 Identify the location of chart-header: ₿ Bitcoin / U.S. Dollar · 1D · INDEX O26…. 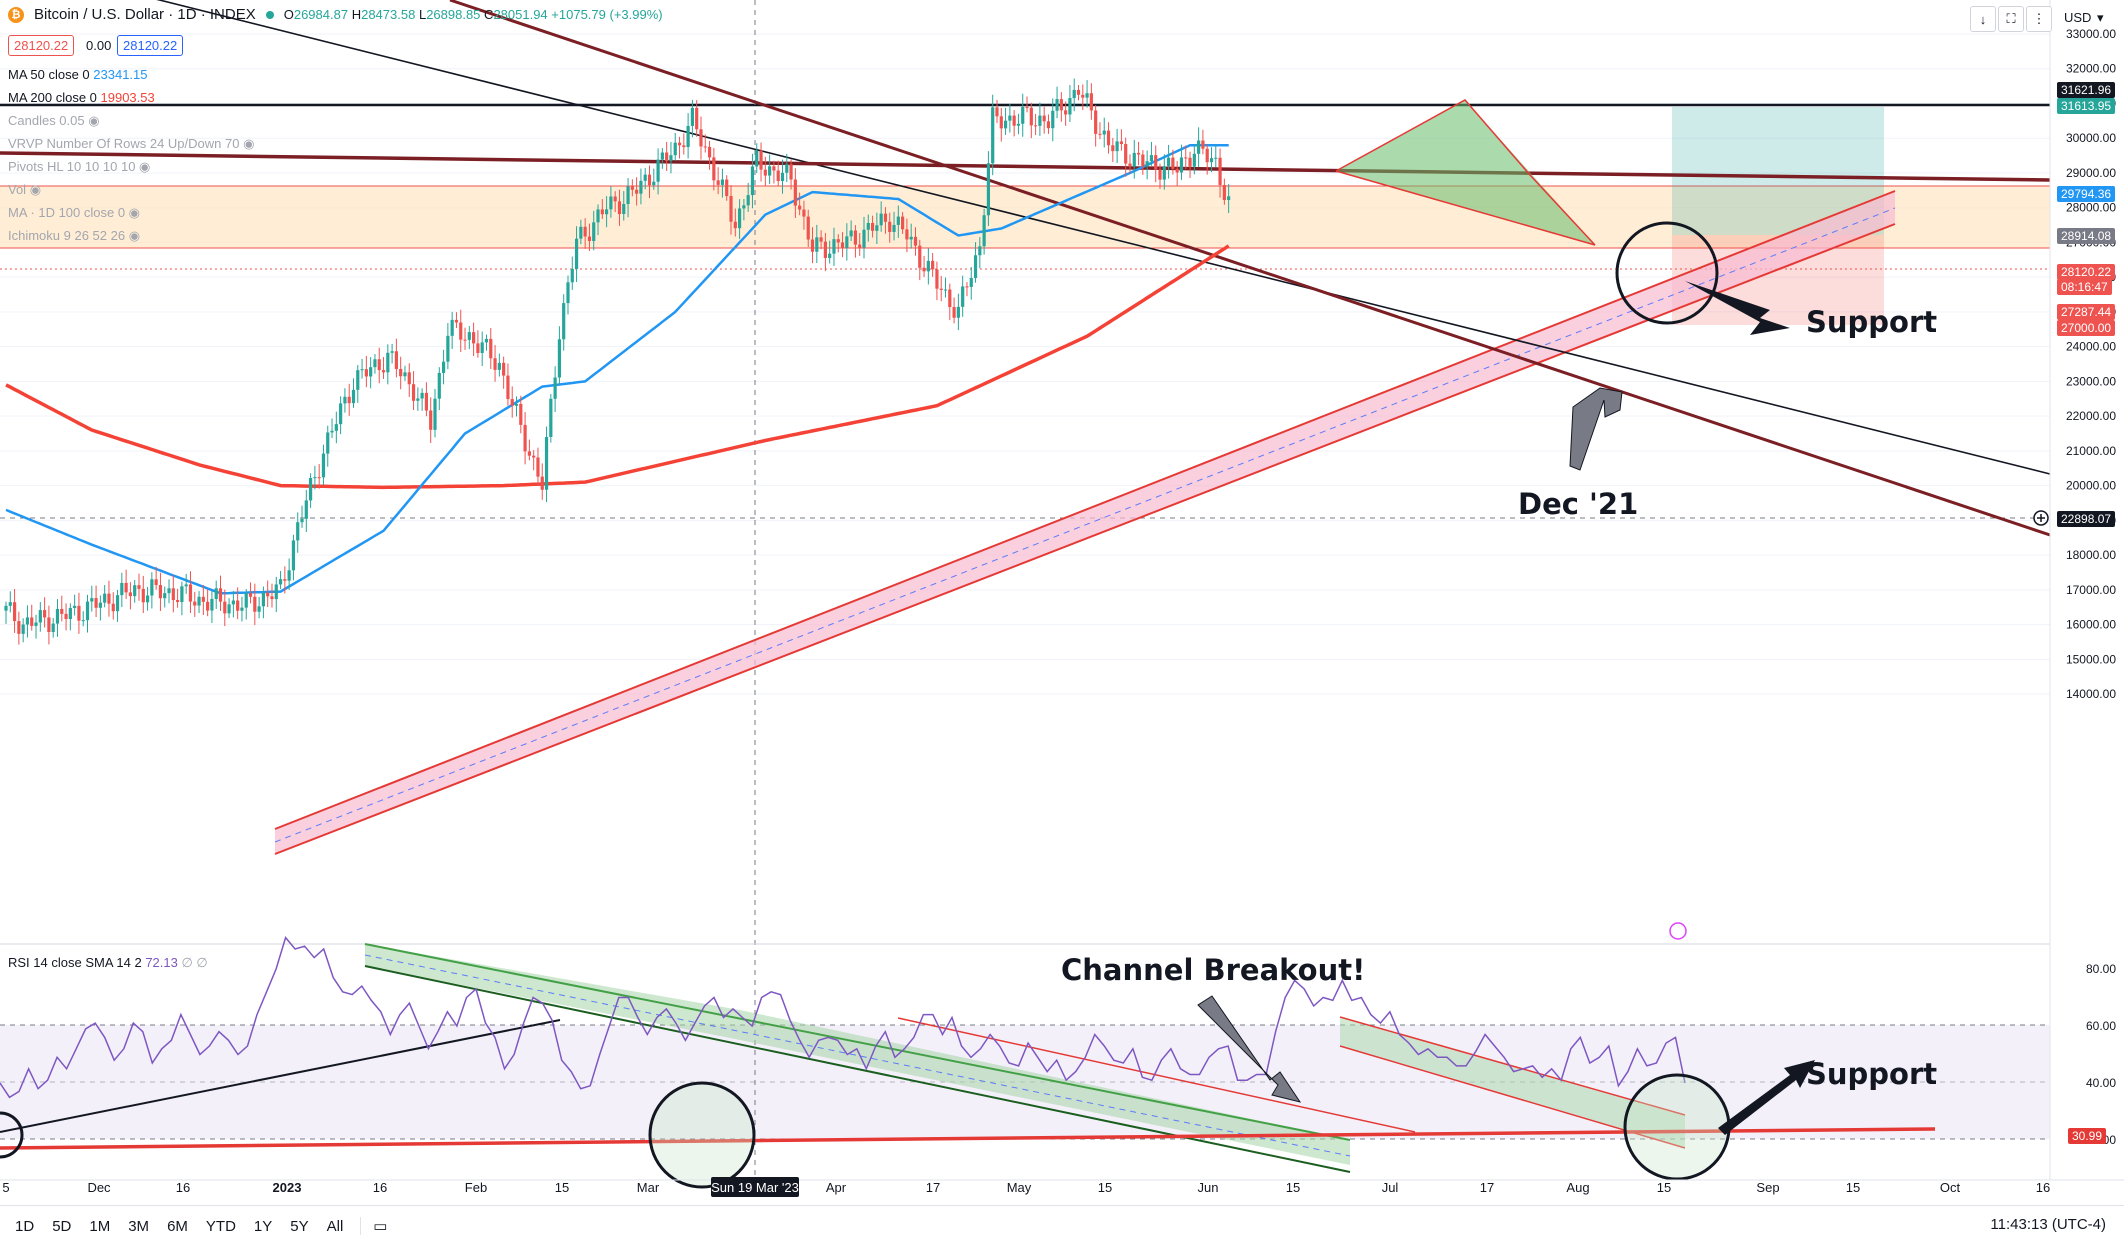
(335, 14).